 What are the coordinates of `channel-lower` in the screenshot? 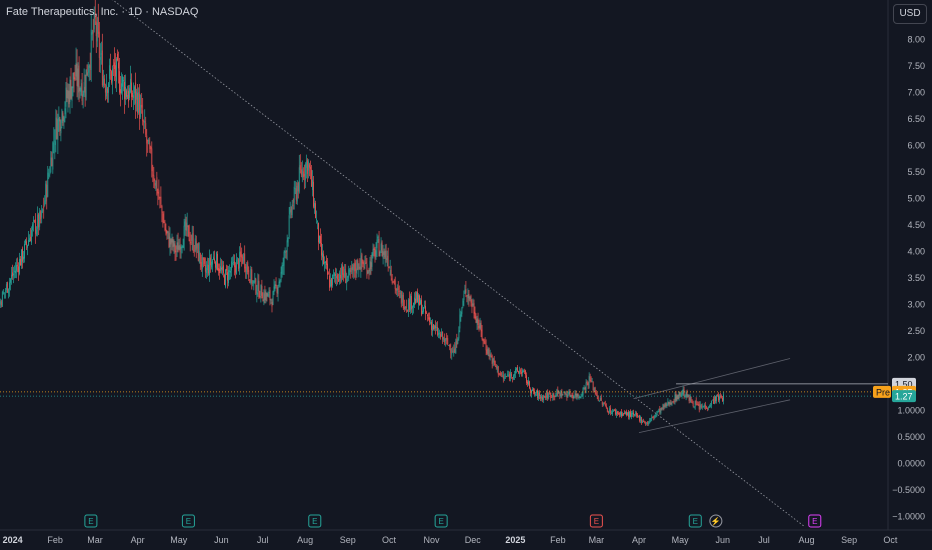 It's located at (714, 416).